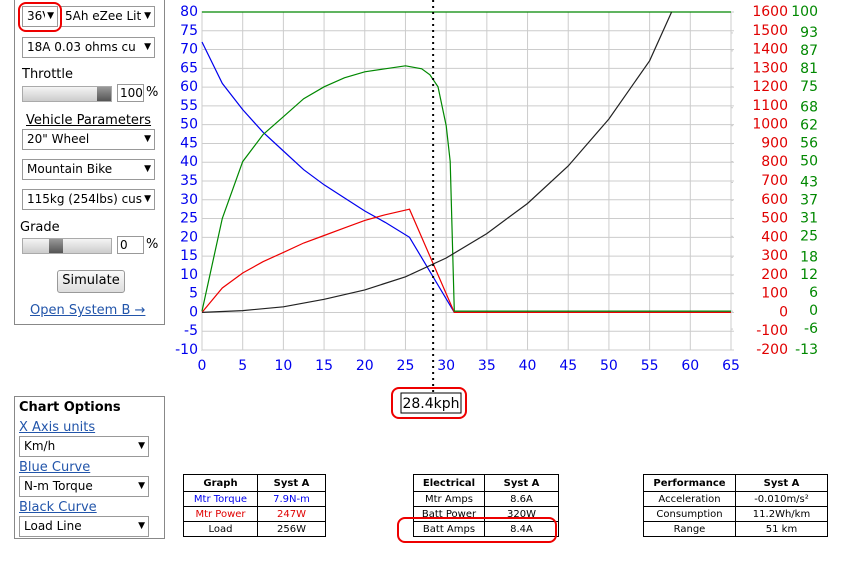 This screenshot has width=861, height=571. I want to click on y3-tick-label: -13, so click(806, 350).